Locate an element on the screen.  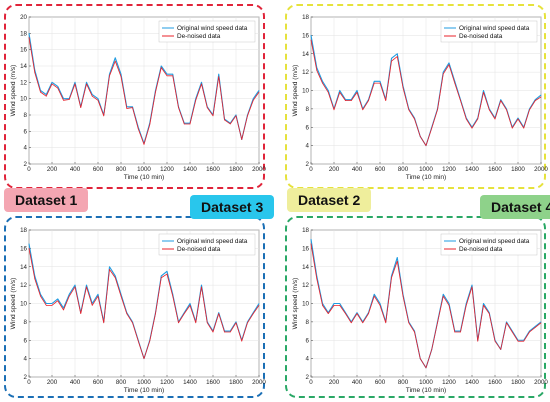
dataset-3-tag: Dataset 3 is located at coordinates (232, 207).